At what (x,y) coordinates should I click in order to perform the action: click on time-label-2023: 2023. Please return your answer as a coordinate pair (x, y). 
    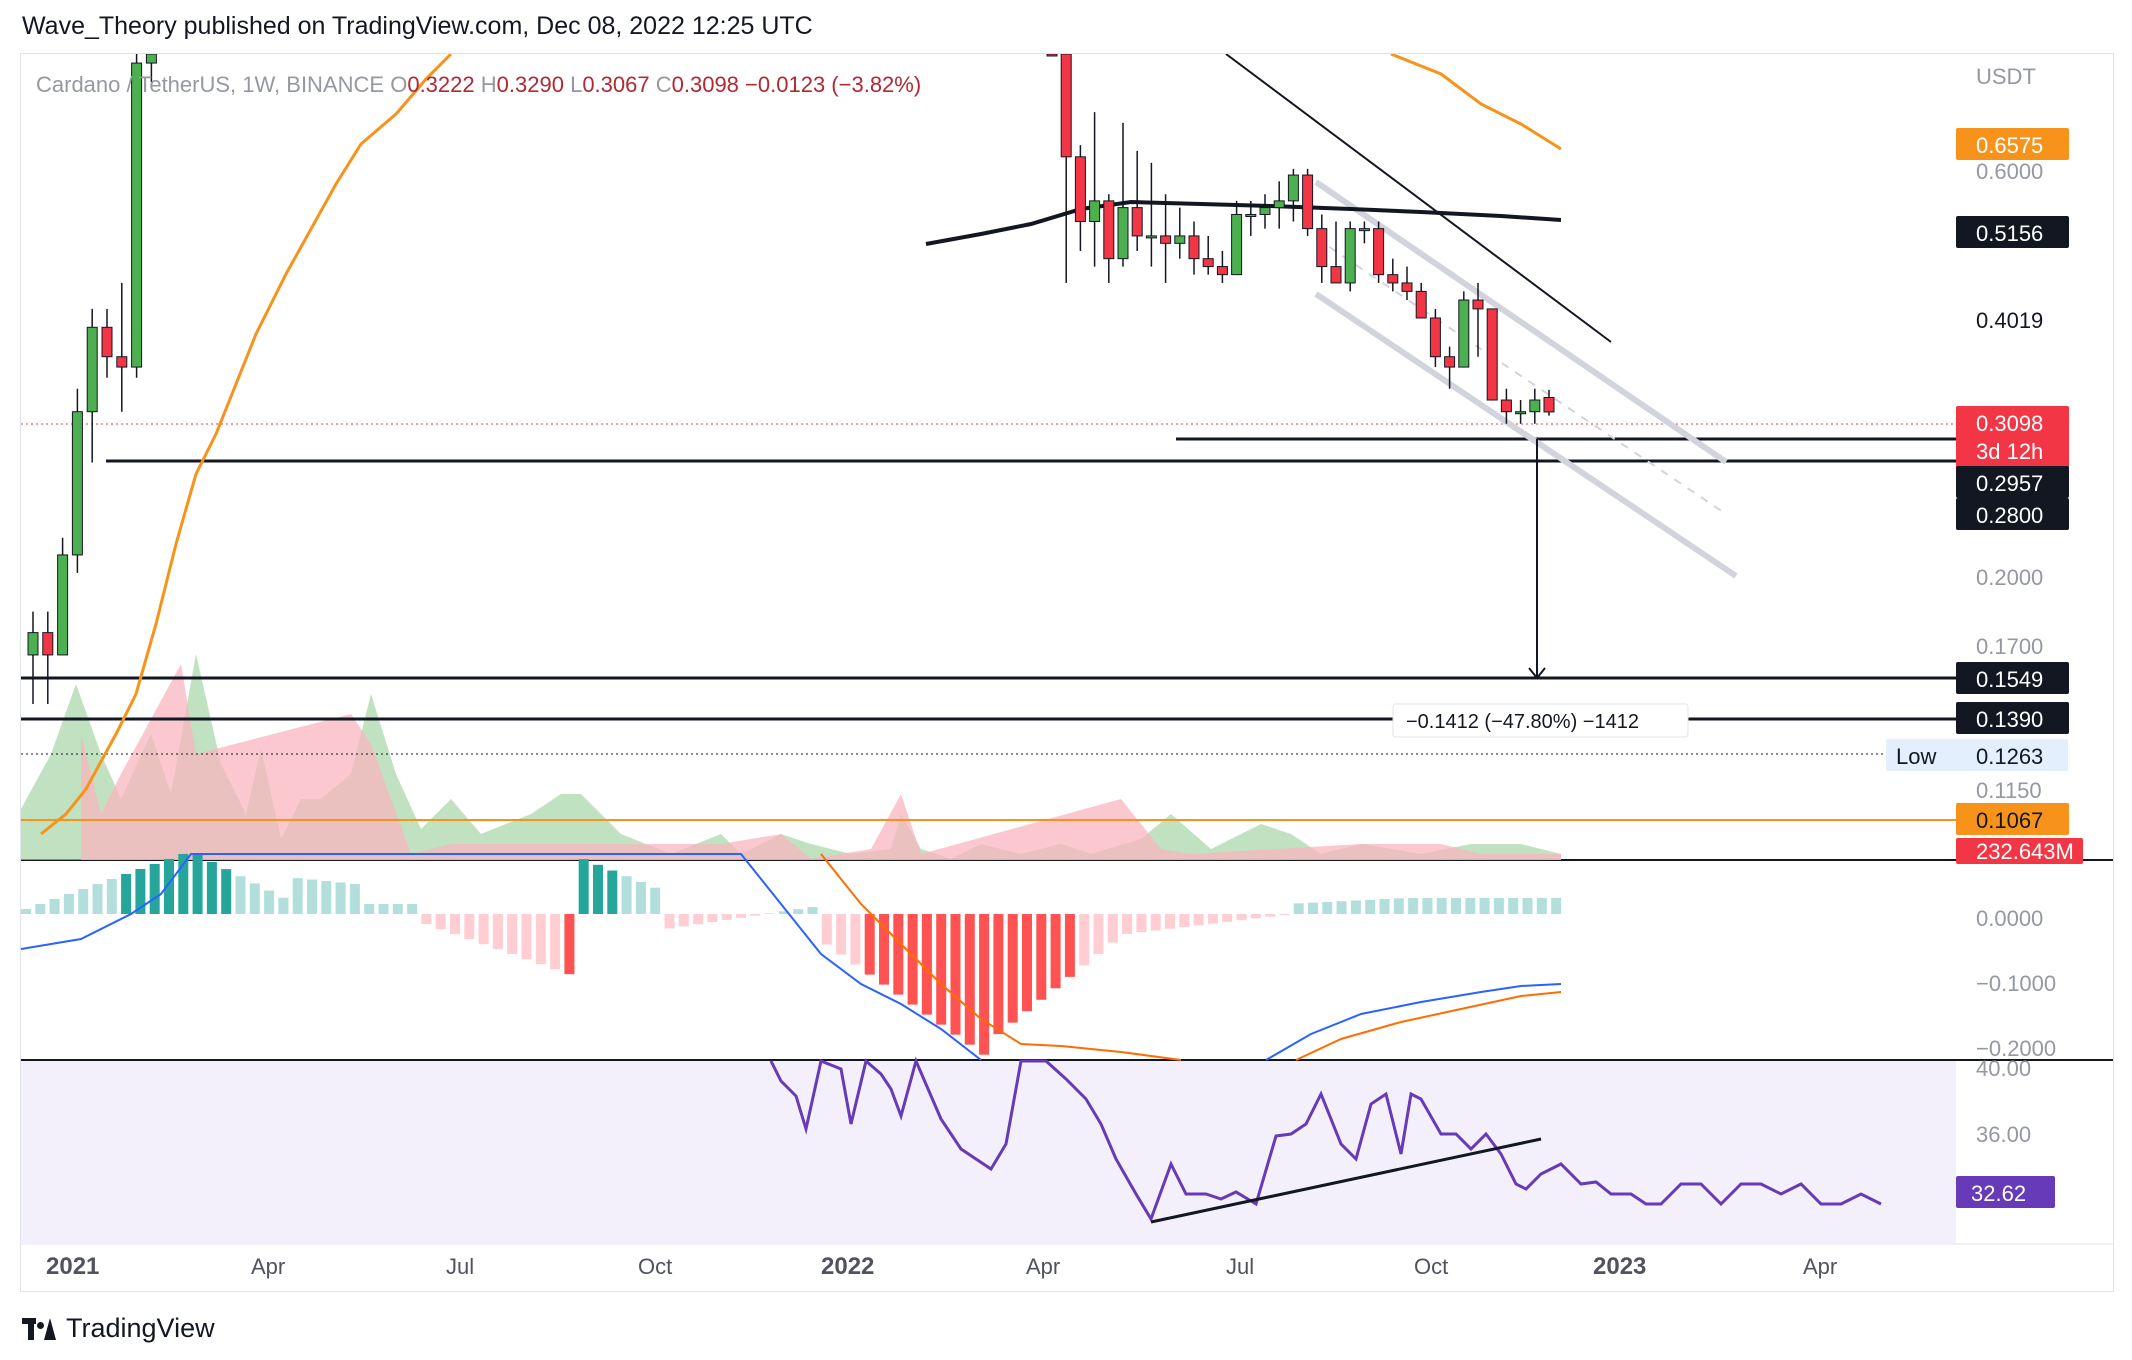
    Looking at the image, I should click on (1619, 1266).